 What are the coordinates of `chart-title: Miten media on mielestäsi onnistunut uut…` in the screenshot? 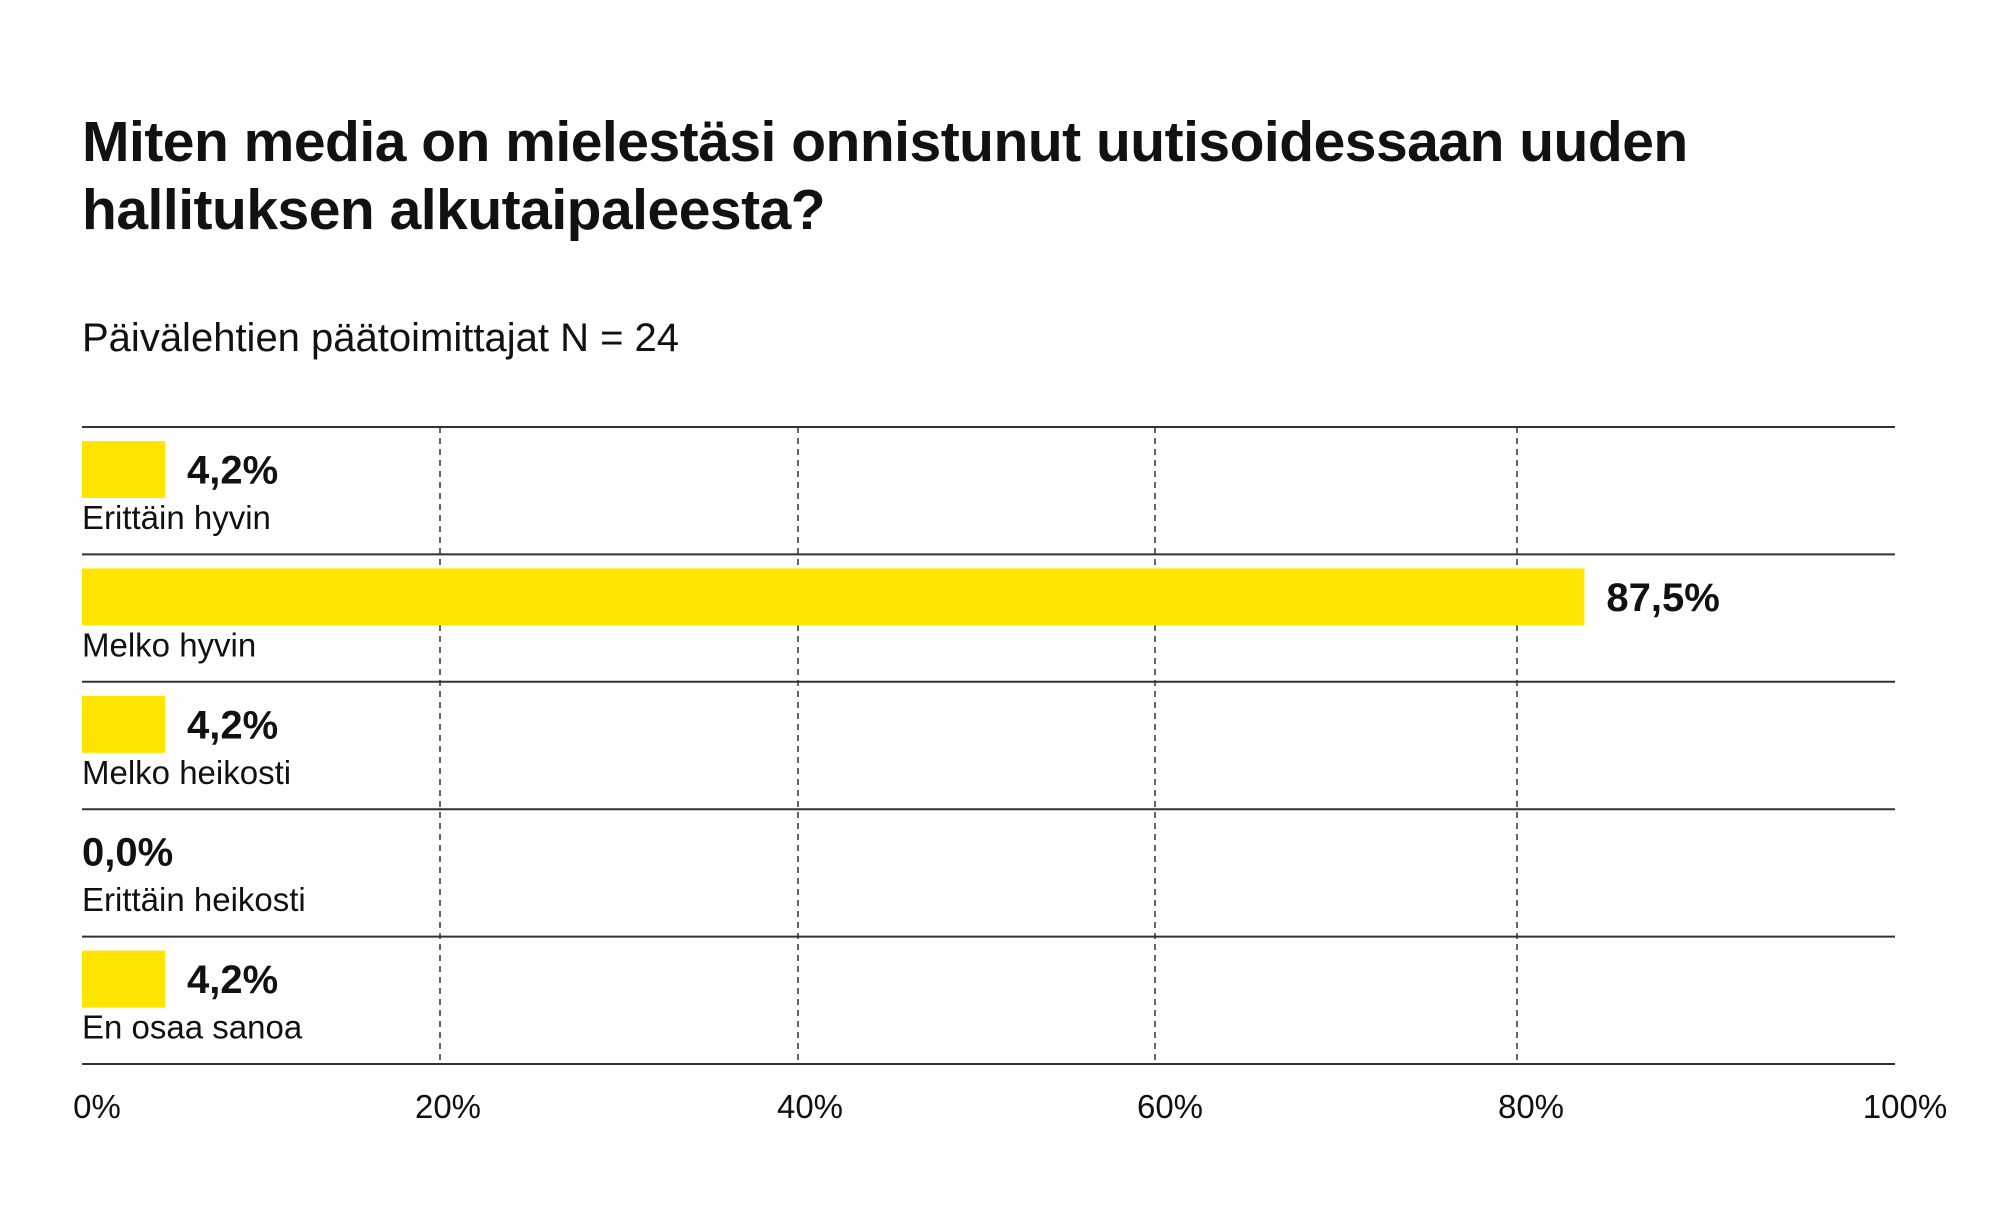 It's located at (885, 176).